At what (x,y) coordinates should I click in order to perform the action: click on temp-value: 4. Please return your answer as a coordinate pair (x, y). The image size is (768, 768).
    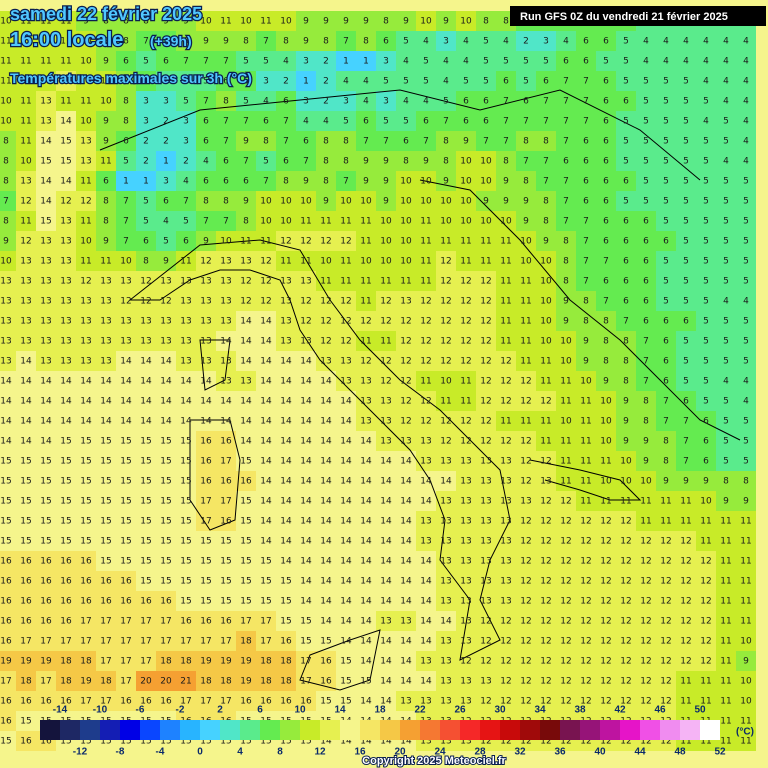
    Looking at the image, I should click on (746, 162).